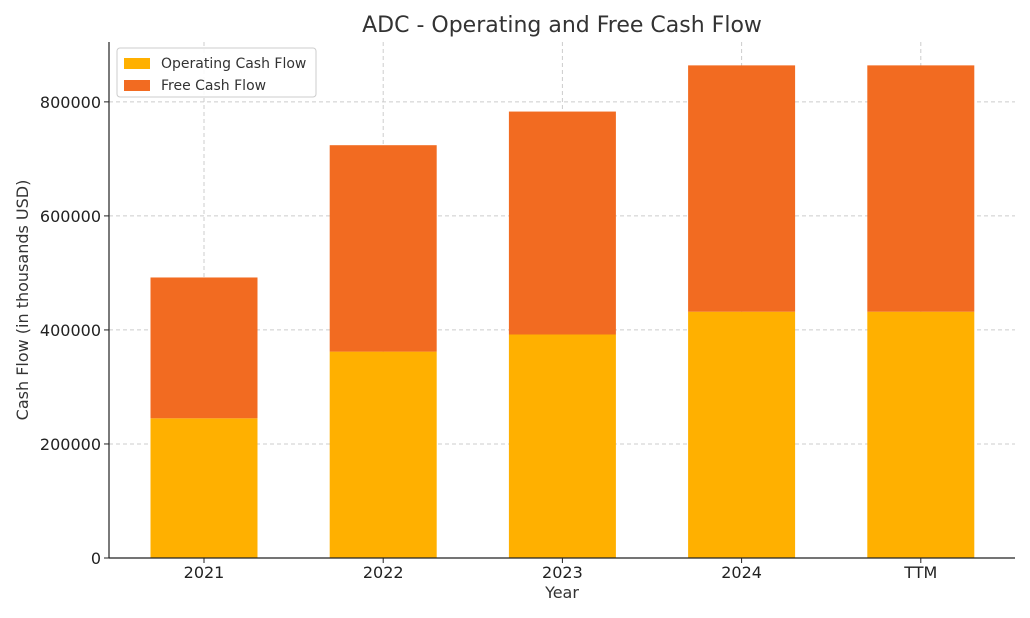 This screenshot has width=1030, height=618. Describe the element at coordinates (383, 248) in the screenshot. I see `bar-free-cash-flow-2022` at that location.